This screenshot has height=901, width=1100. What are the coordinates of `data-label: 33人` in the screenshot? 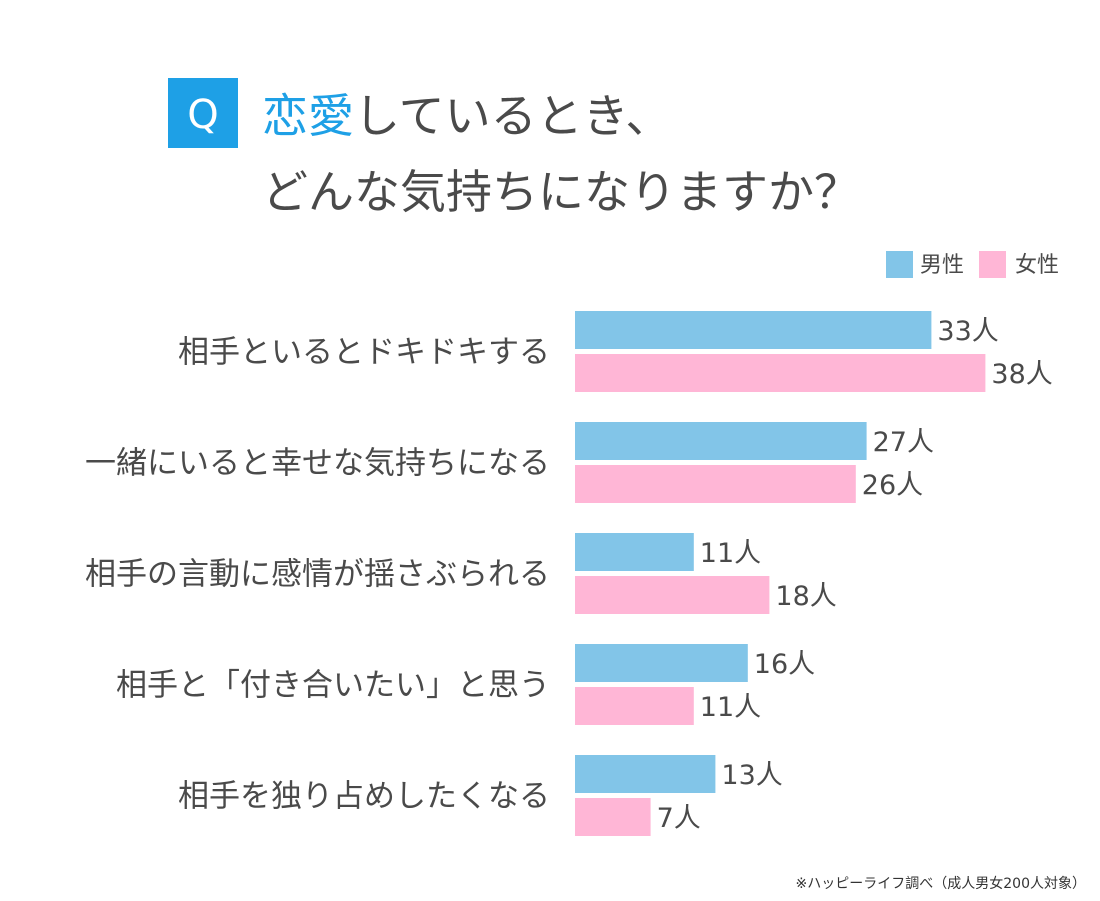 It's located at (967, 331).